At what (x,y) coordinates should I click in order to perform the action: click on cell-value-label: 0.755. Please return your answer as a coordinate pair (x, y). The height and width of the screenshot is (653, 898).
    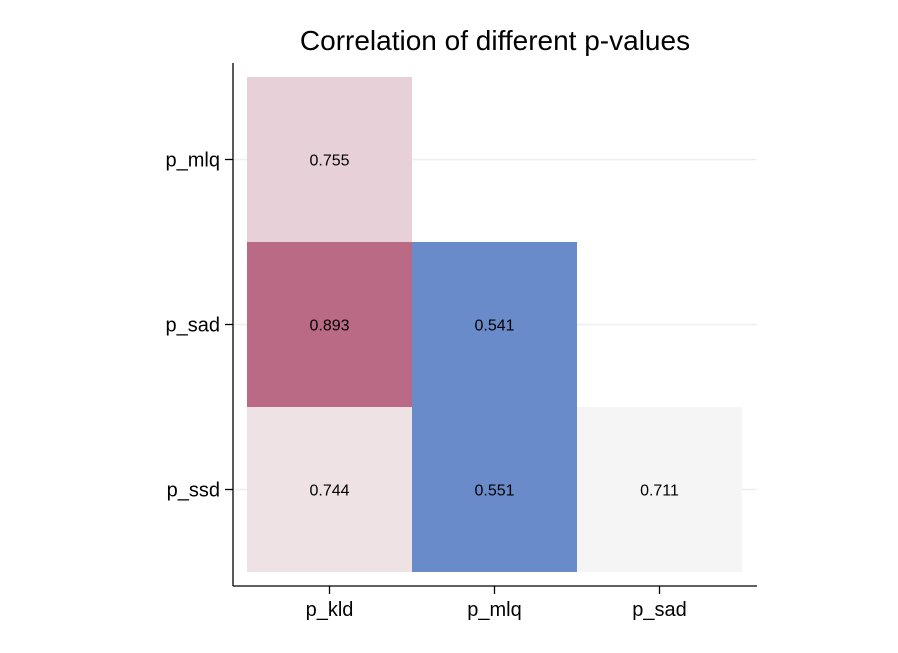
    Looking at the image, I should click on (329, 161).